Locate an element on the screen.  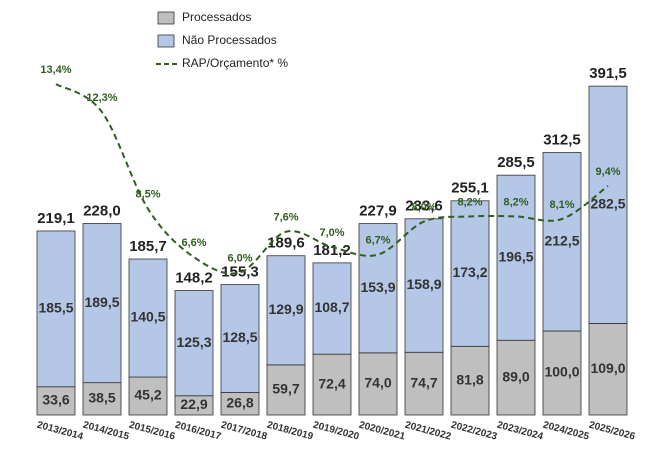
legend-label: Não Processados is located at coordinates (229, 40).